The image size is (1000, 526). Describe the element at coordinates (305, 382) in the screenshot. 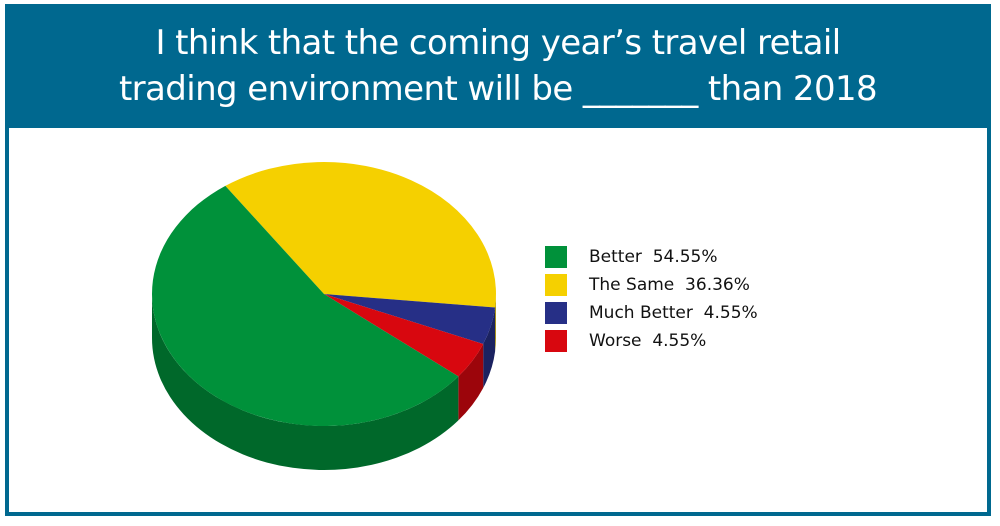

I see `pie-side-better` at that location.